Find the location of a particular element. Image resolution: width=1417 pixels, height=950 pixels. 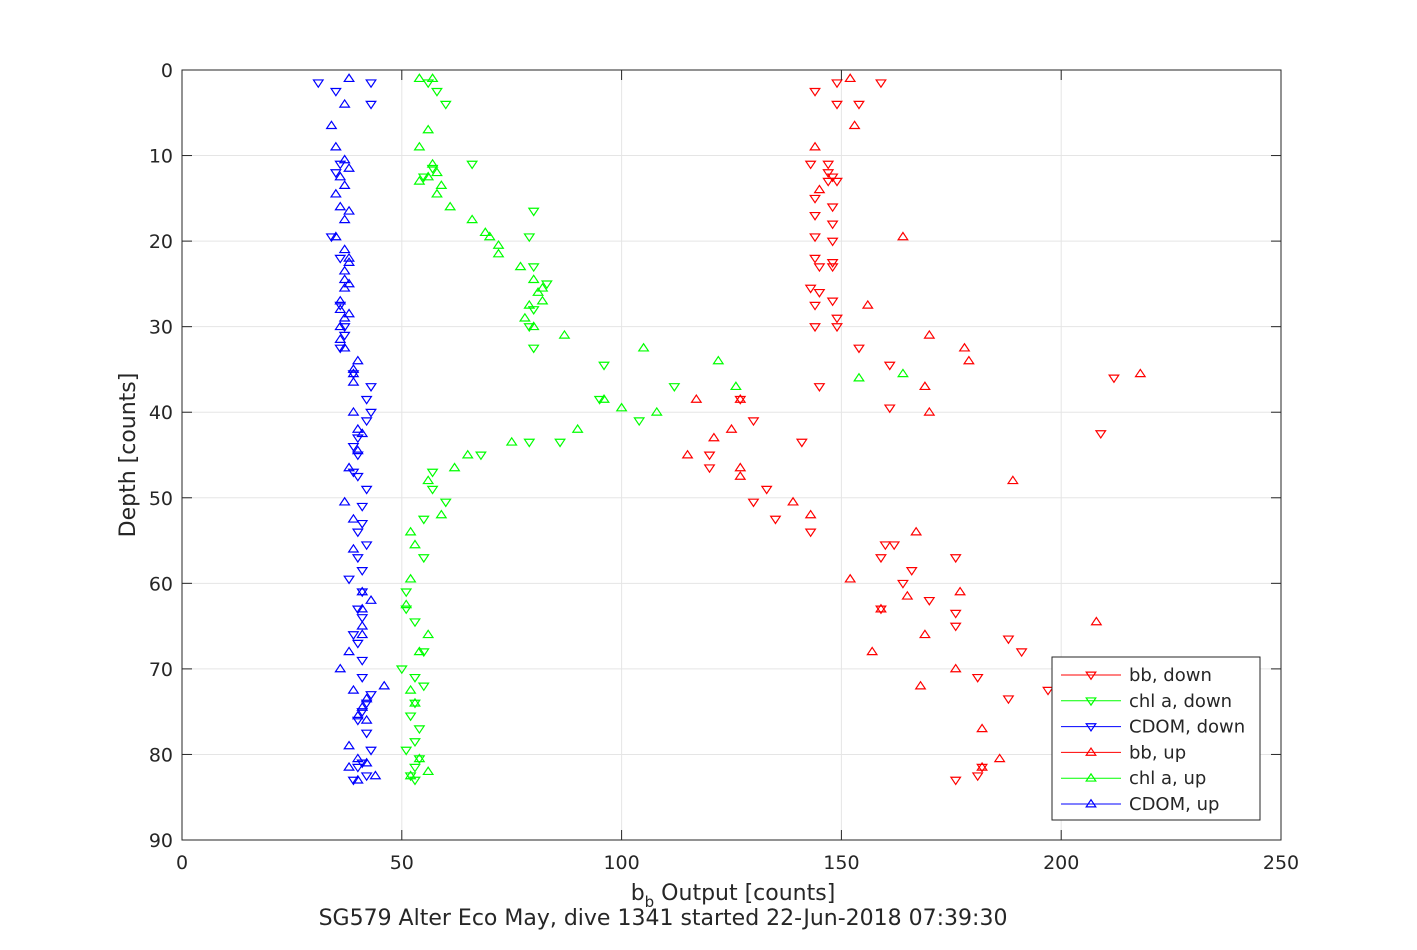

y-tick-label: 30 is located at coordinates (161, 328).